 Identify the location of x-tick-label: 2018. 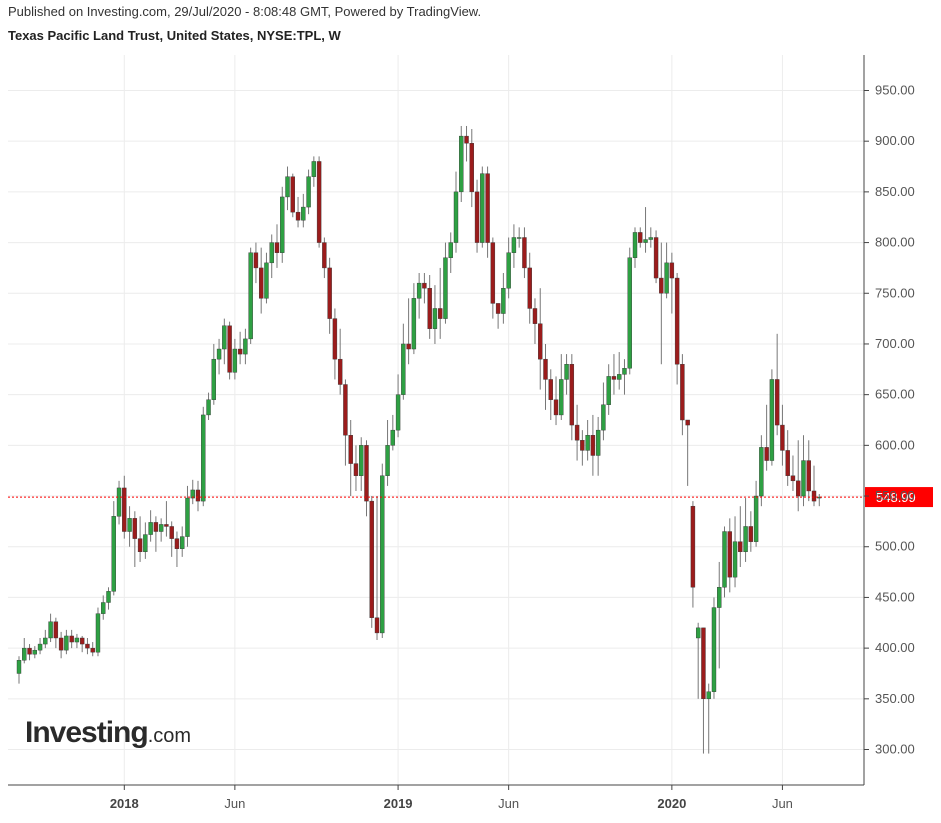
(124, 803).